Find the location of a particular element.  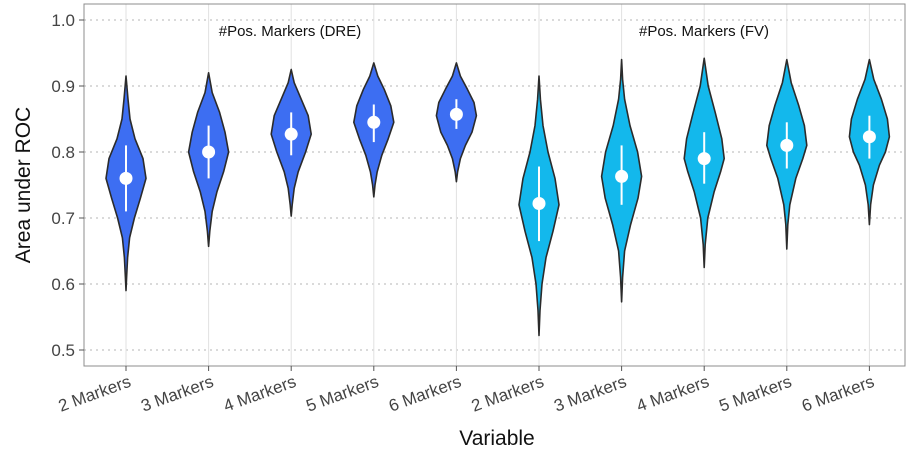

group-annotation-dre: #Pos. Markers (DRE) is located at coordinates (290, 31).